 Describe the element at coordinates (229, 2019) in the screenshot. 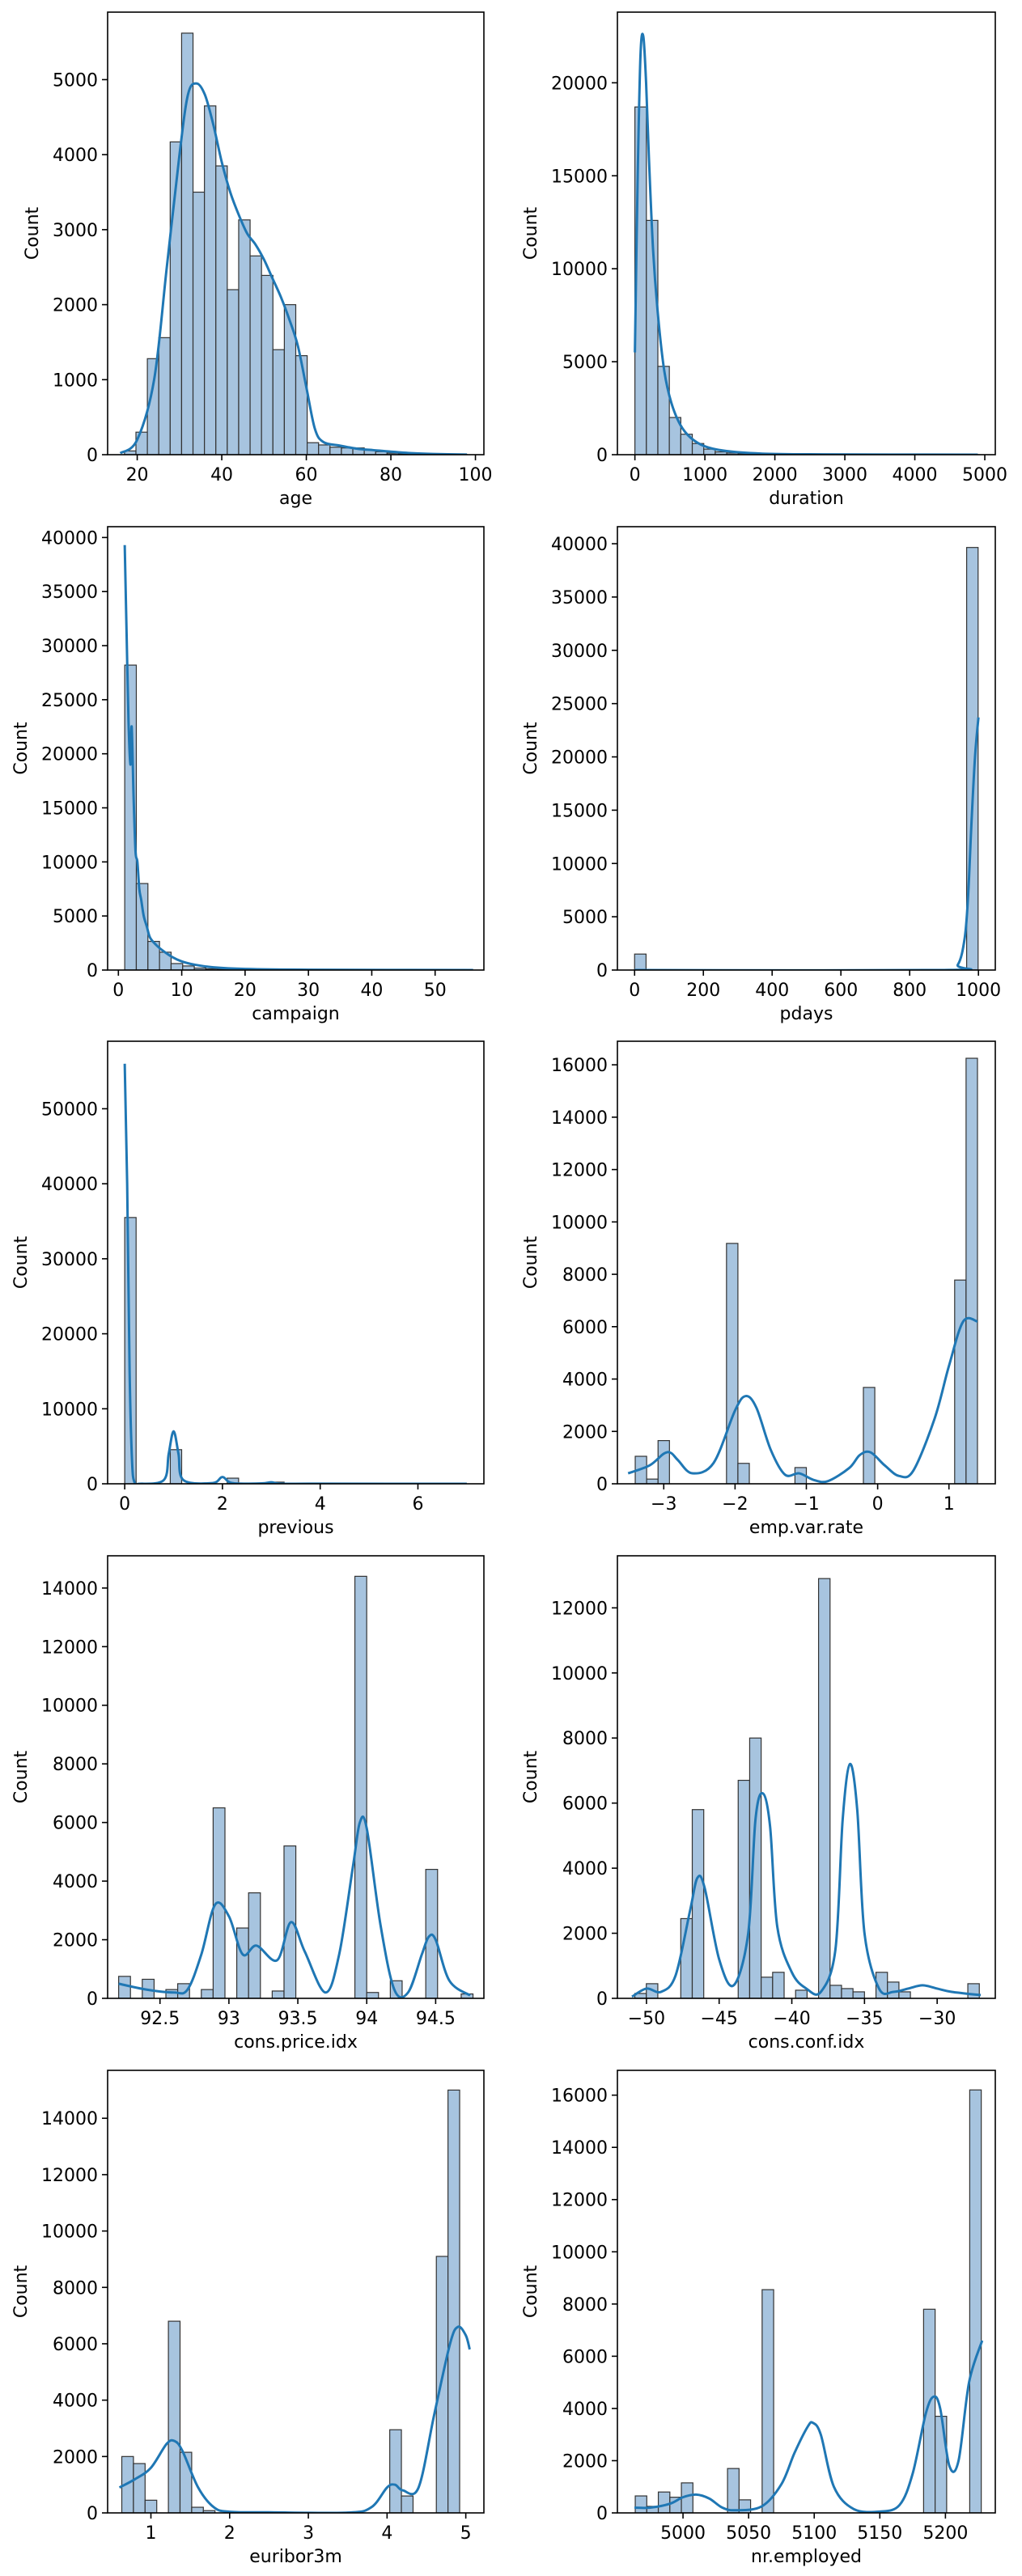

I see `x-tick-label: 93` at that location.